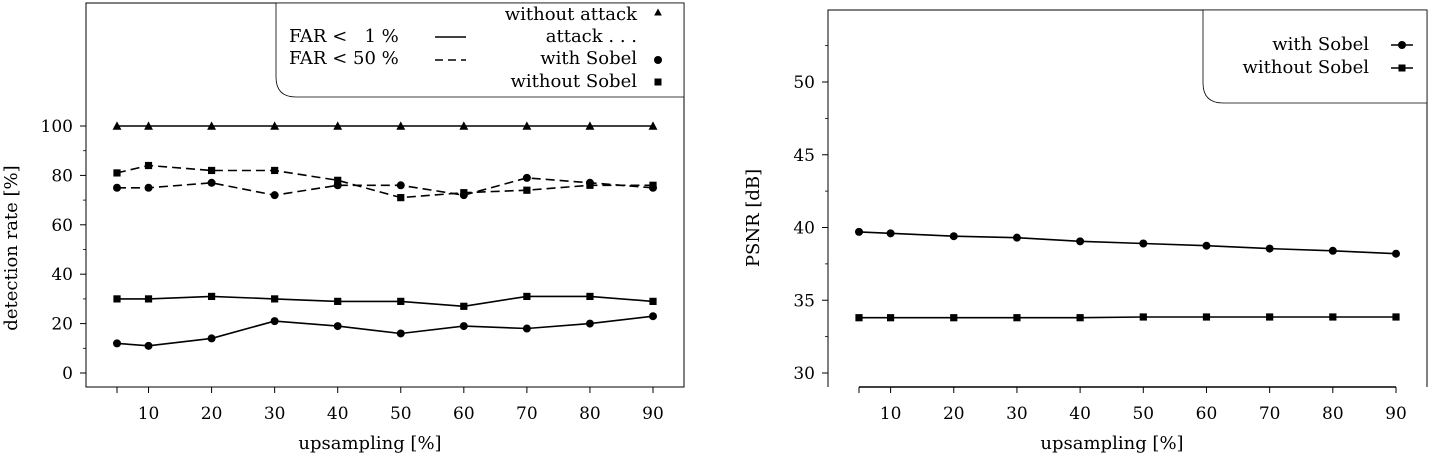 Image resolution: width=1431 pixels, height=454 pixels. Describe the element at coordinates (275, 414) in the screenshot. I see `x-tick-label: 30` at that location.